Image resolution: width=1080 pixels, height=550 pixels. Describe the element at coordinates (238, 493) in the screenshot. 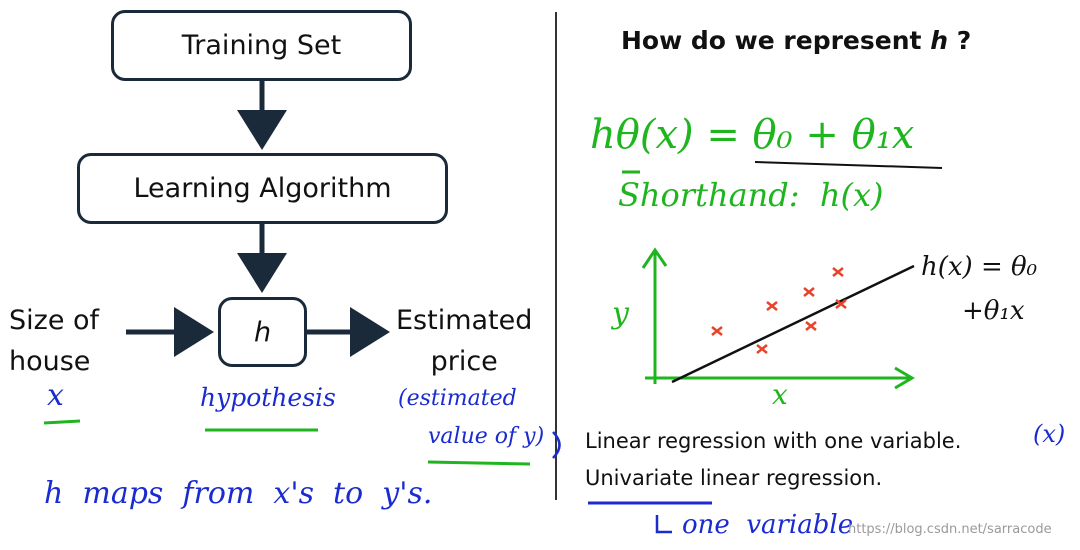

I see `hand-maps: h maps from x's to y's.` at that location.